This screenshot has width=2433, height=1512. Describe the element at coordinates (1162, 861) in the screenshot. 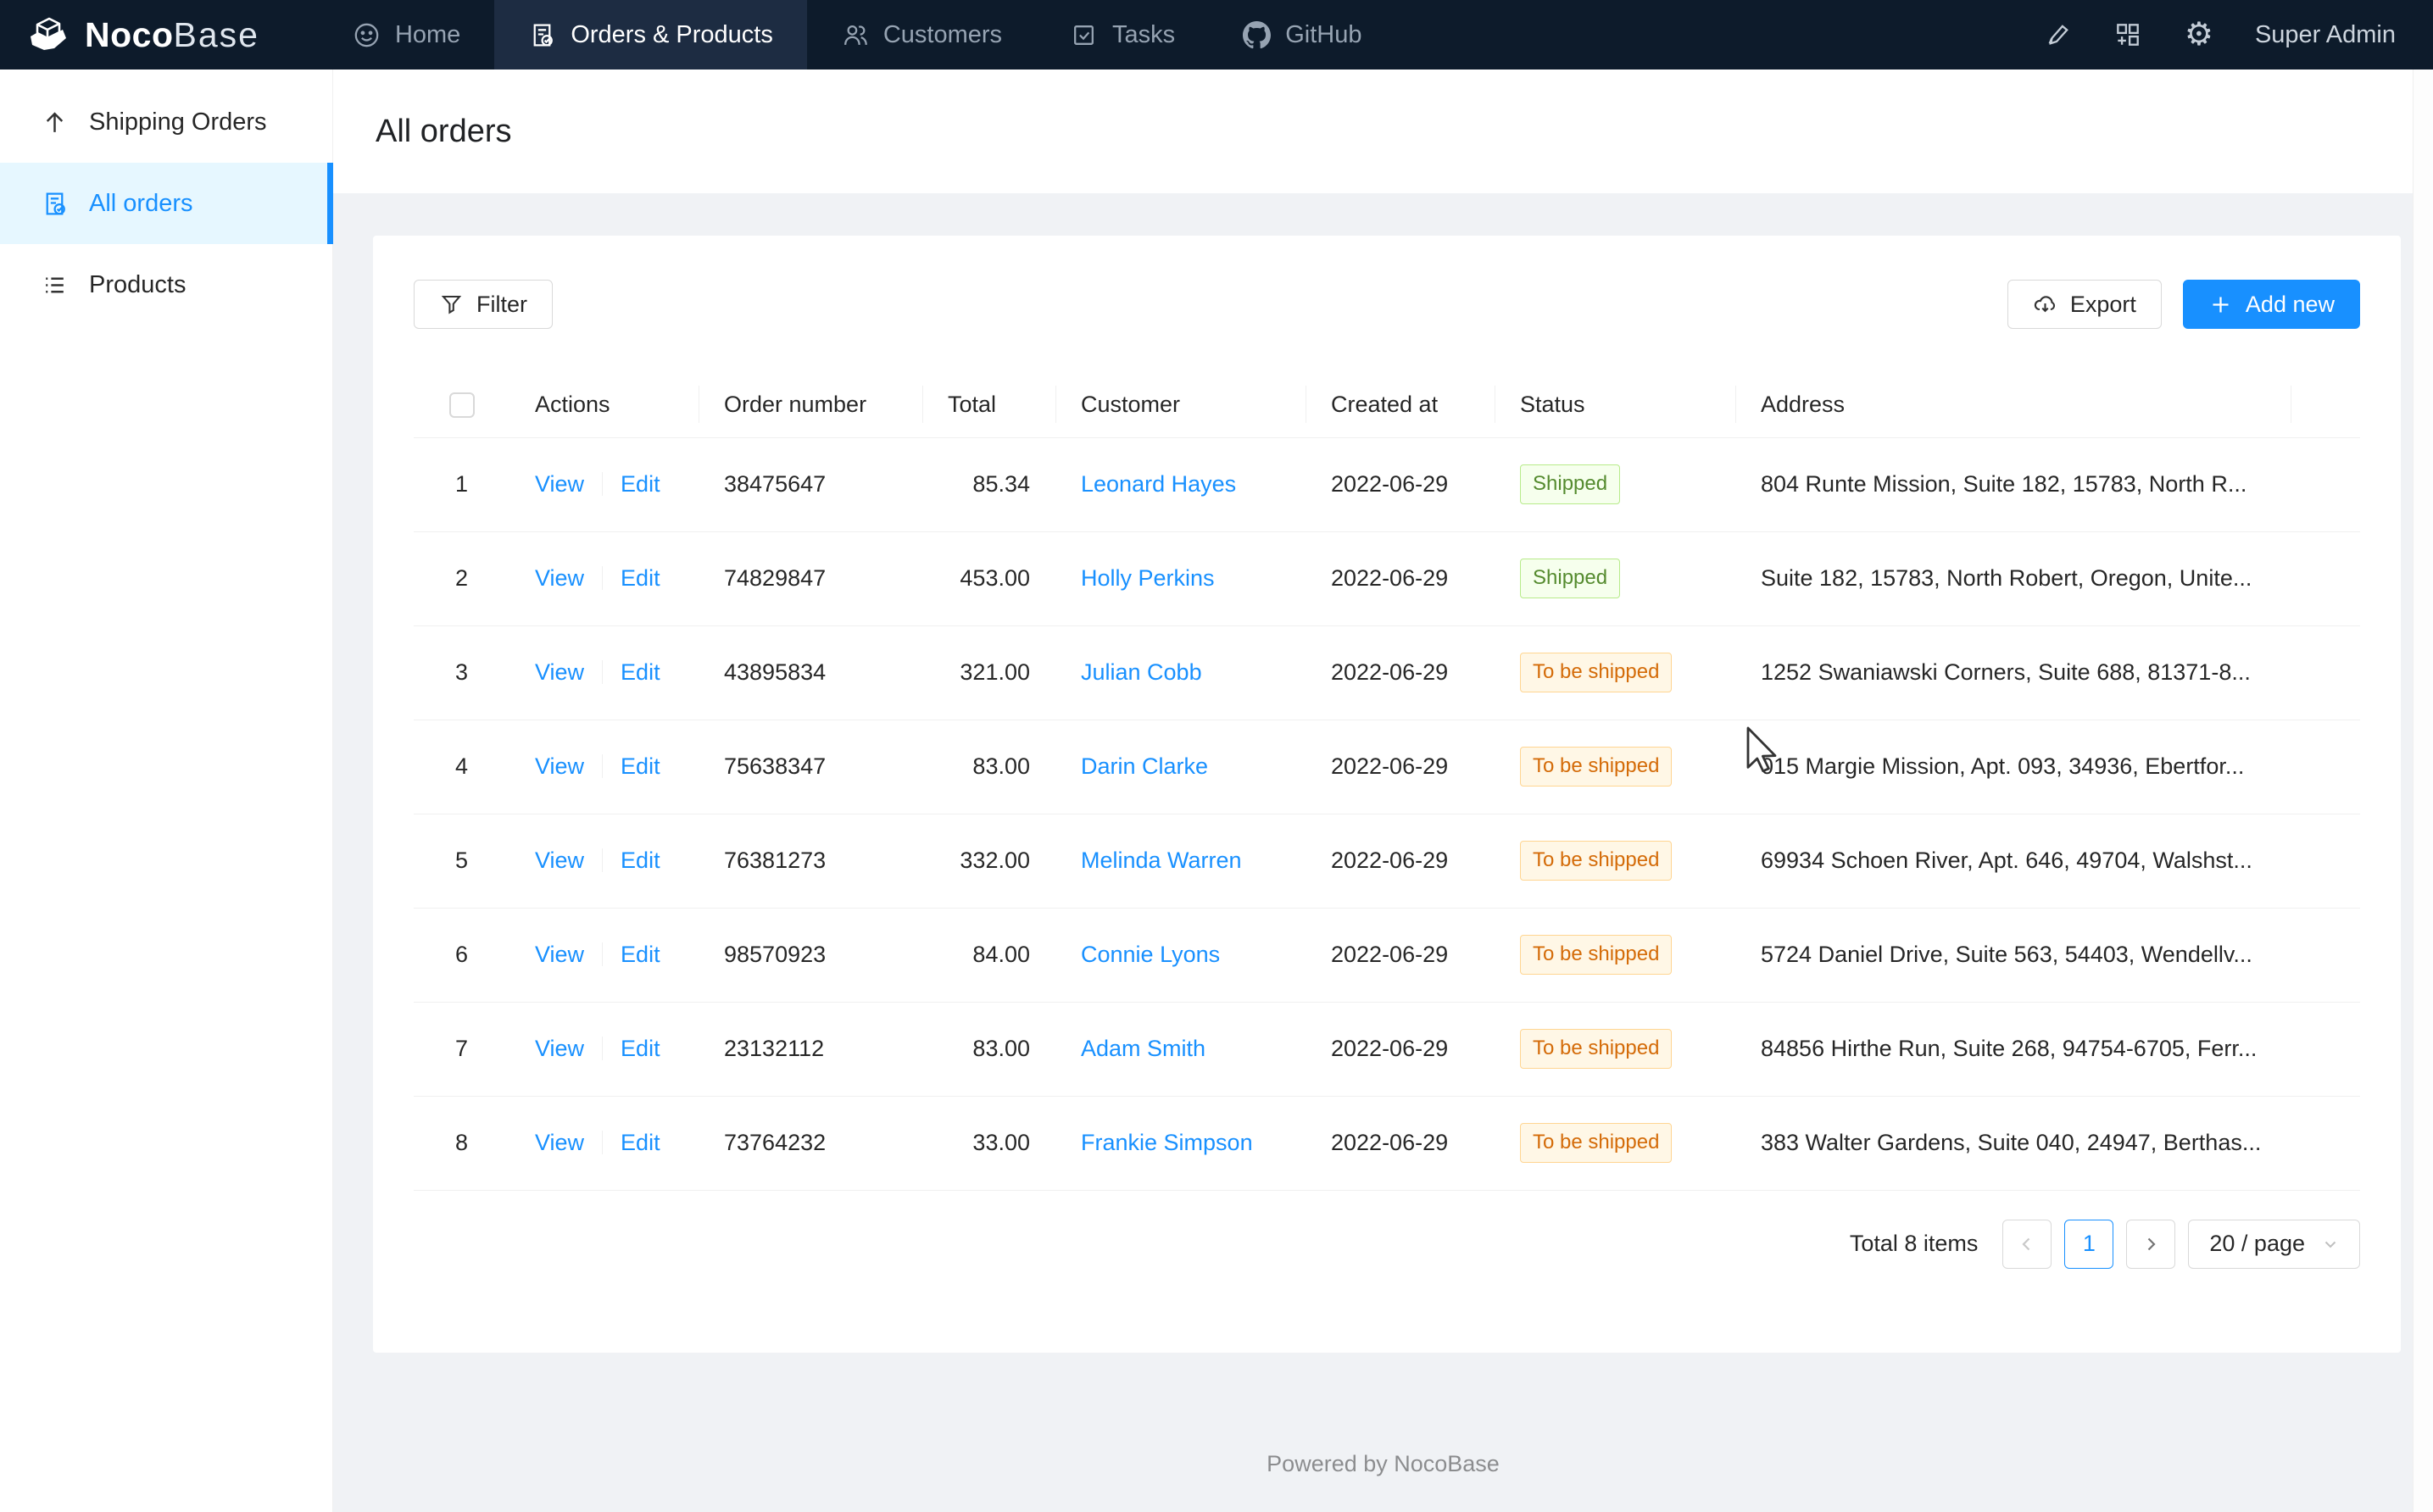

I see `customer-link: Melinda Warren` at that location.